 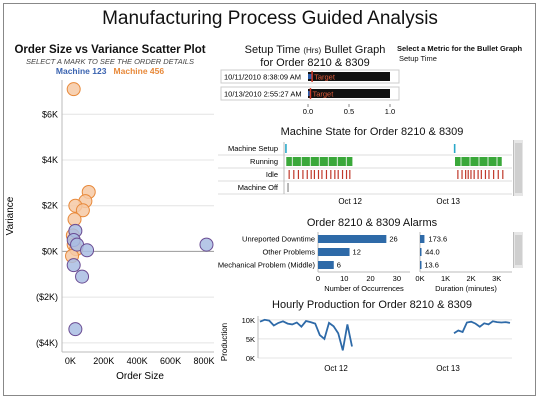 I want to click on scatter-title: Order Size vs Variance Scatter Plot, so click(x=110, y=50).